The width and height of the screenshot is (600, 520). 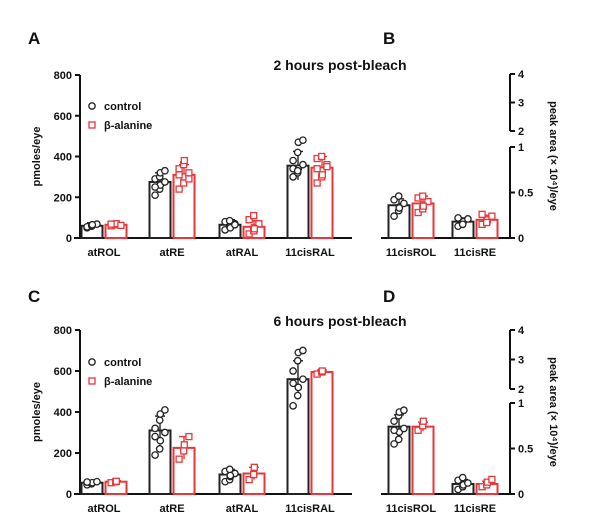 I want to click on y-tick-label-A-0: 0, so click(x=69, y=239).